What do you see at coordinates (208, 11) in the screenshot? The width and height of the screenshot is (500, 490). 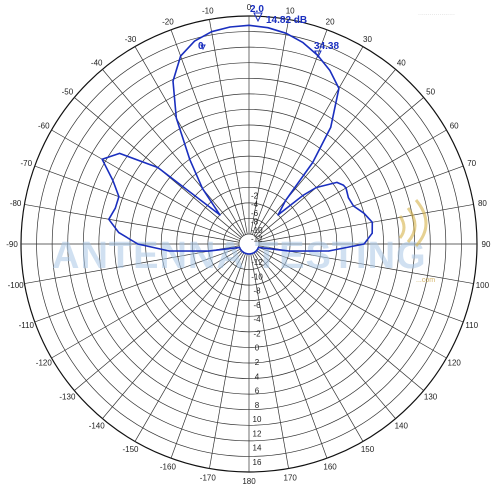 I see `angle-tick-label: -10` at bounding box center [208, 11].